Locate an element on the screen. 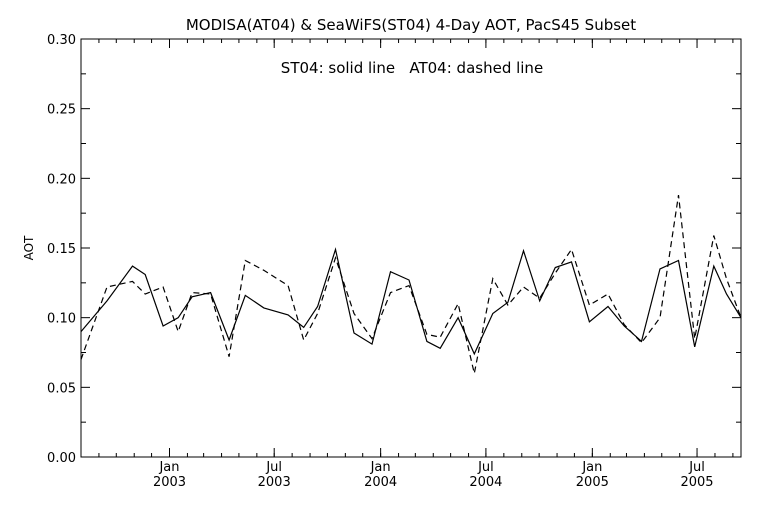 The image size is (768, 512). y-axis-label: AOT is located at coordinates (29, 247).